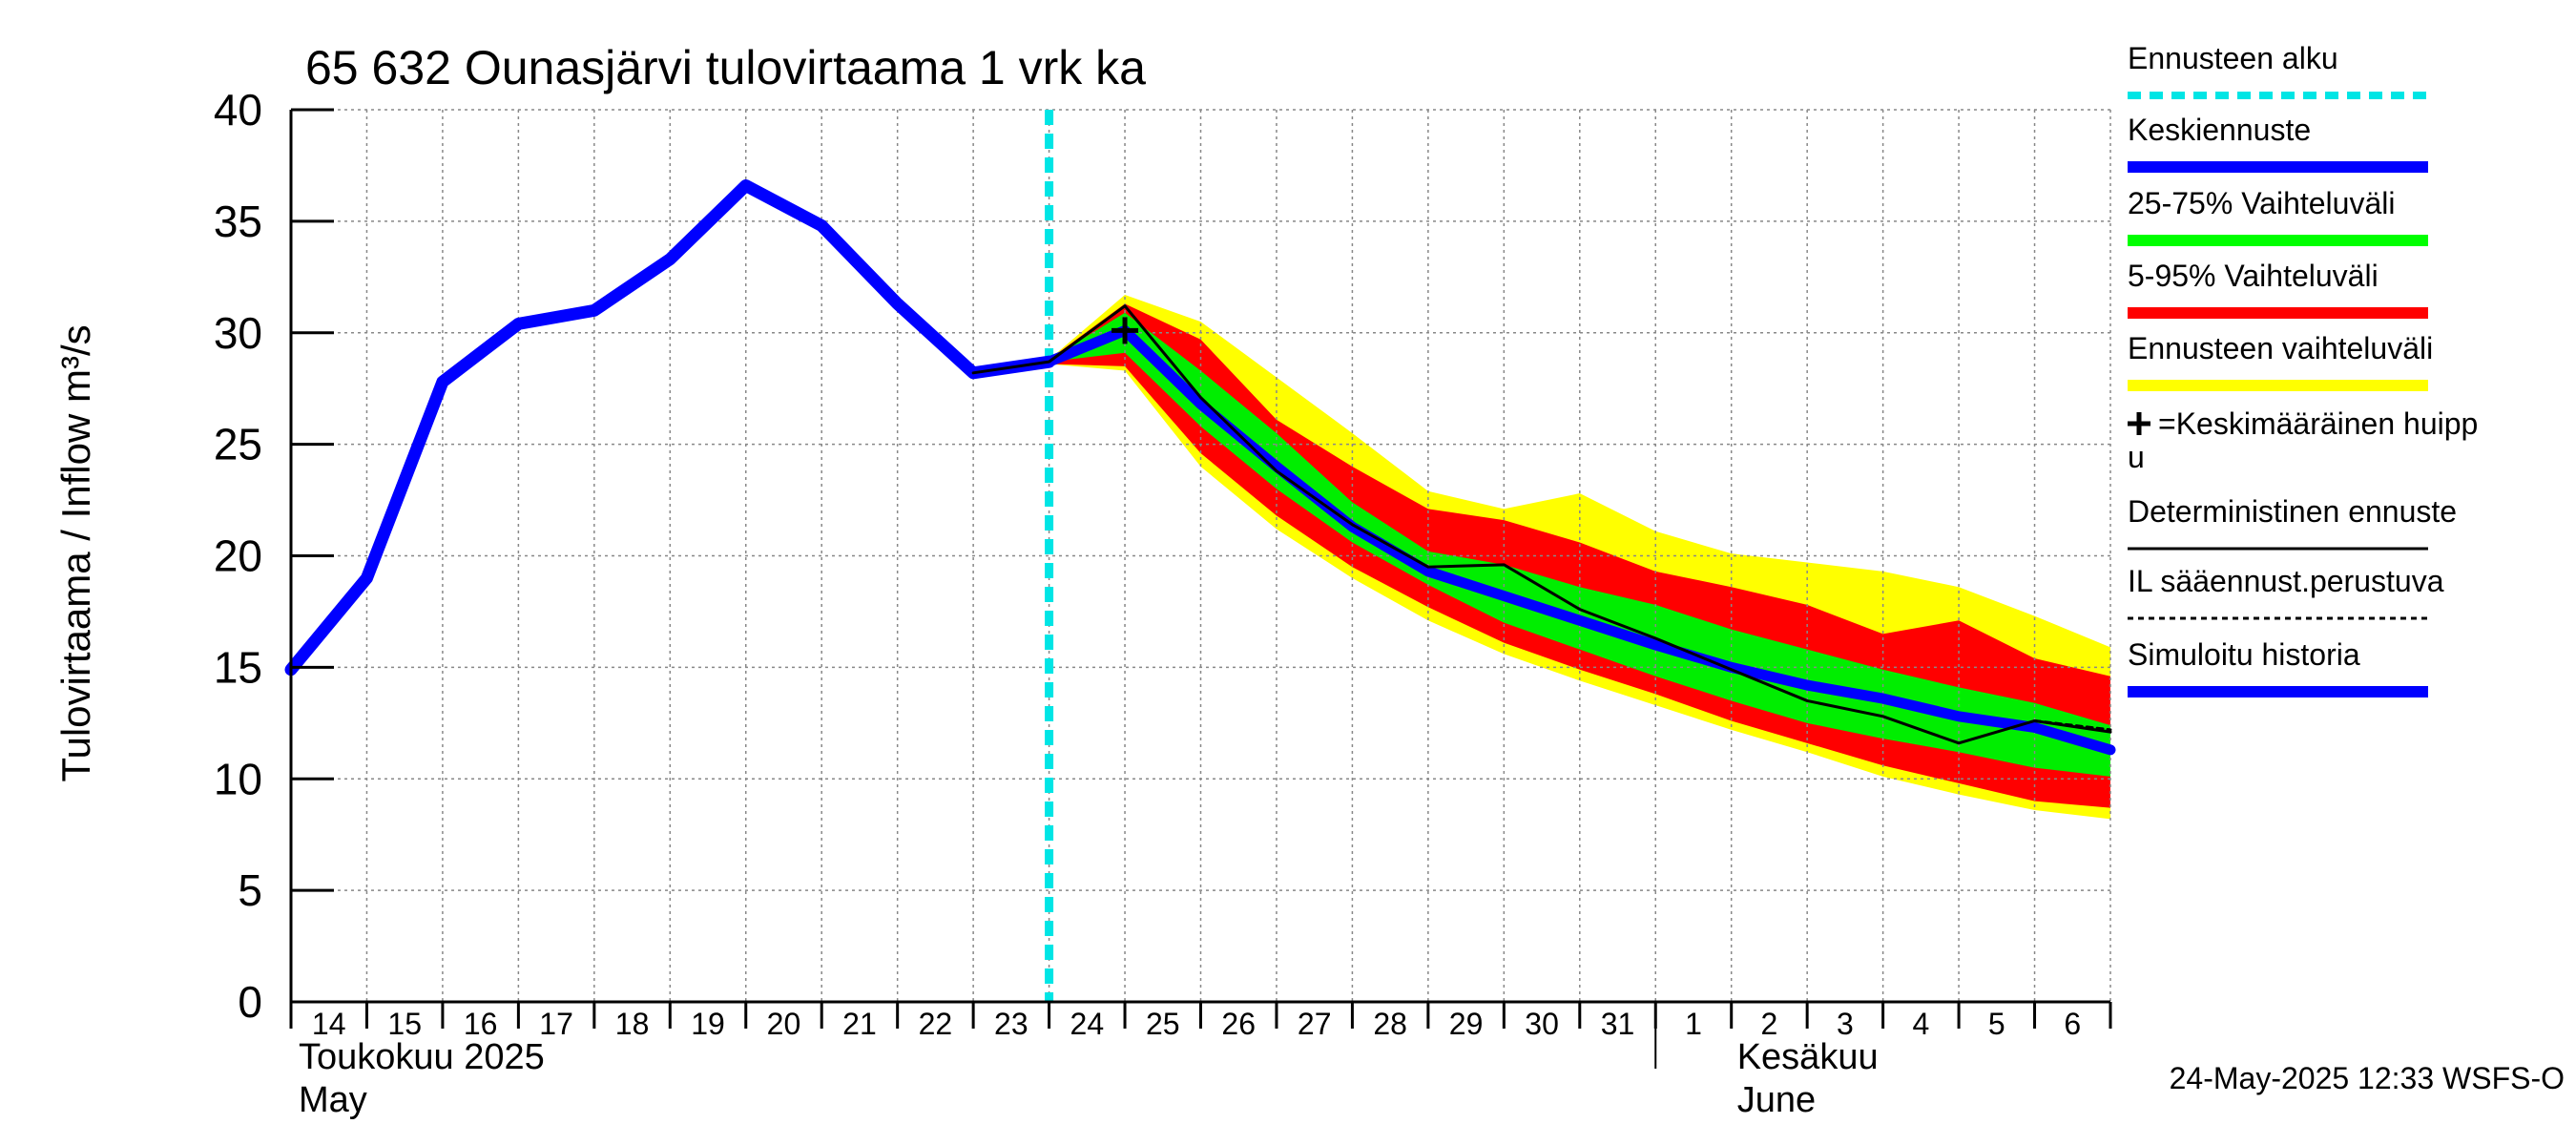  Describe the element at coordinates (2072, 1024) in the screenshot. I see `x-tick-label-23: 6` at that location.